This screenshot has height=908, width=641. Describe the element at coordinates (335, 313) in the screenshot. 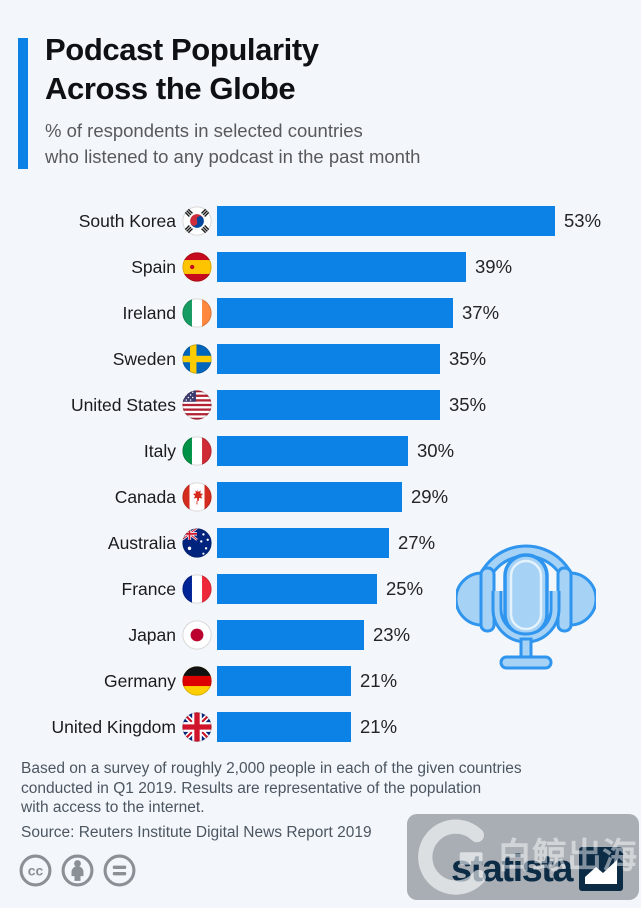

I see `bar-ireland` at that location.